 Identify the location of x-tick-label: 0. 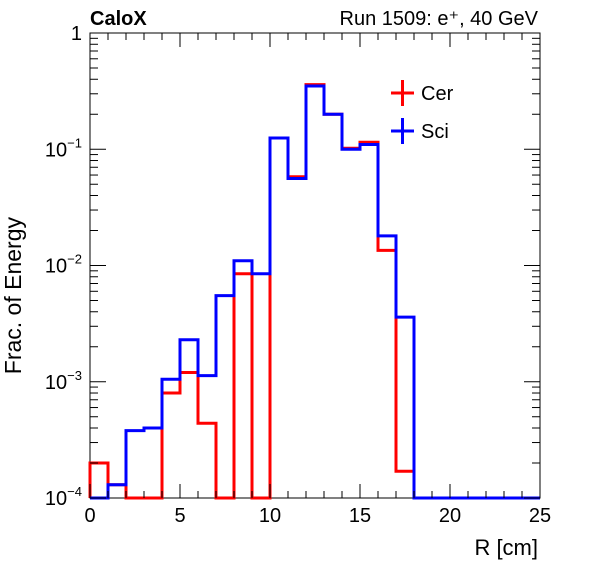
(89, 516).